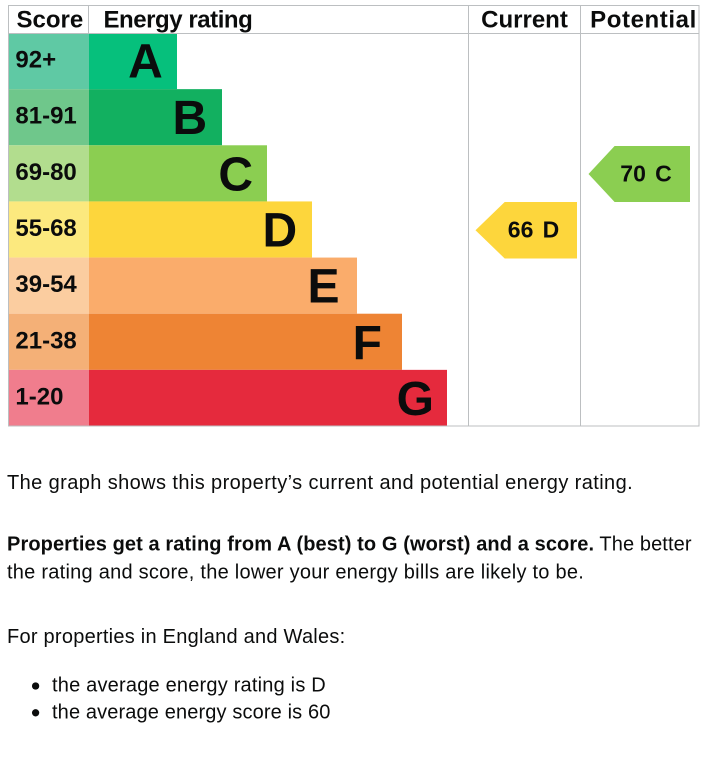 This screenshot has width=705, height=766. I want to click on svg-text: the average energy rating is D, so click(189, 685).